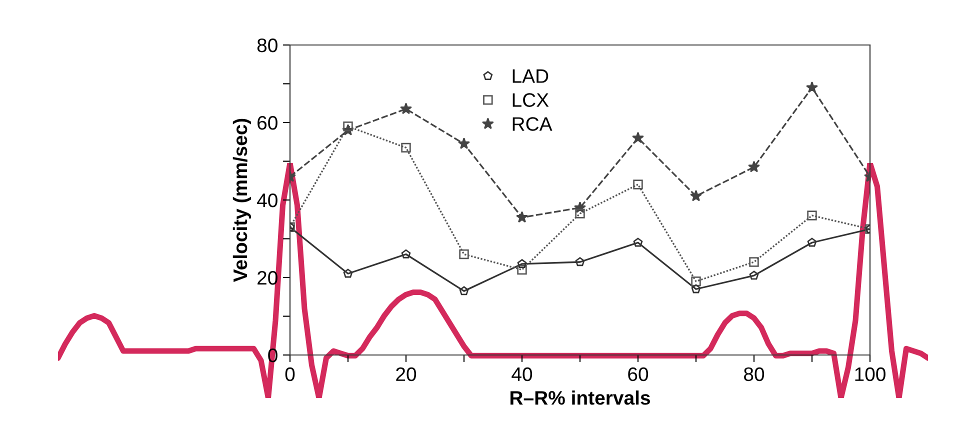 This screenshot has width=968, height=448. Describe the element at coordinates (267, 200) in the screenshot. I see `y-tick-label: 40` at that location.